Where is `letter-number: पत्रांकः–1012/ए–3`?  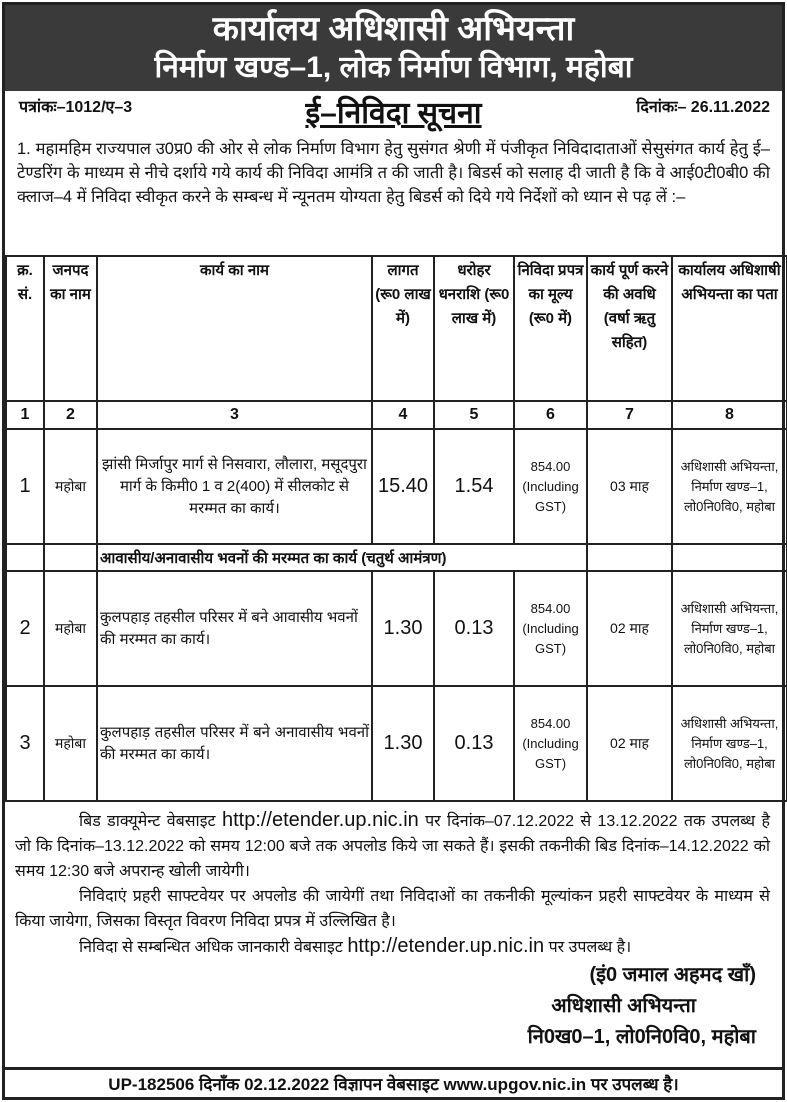
letter-number: पत्रांकः–1012/ए–3 is located at coordinates (76, 107).